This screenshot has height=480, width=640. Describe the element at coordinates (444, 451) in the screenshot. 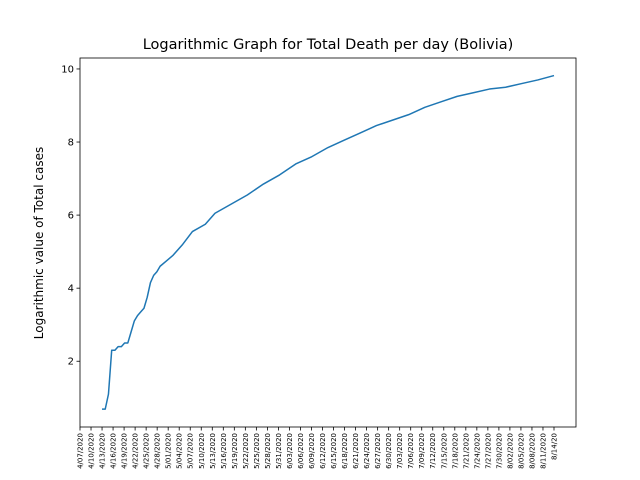

I see `x-tick-label: 7/15/2020` at that location.